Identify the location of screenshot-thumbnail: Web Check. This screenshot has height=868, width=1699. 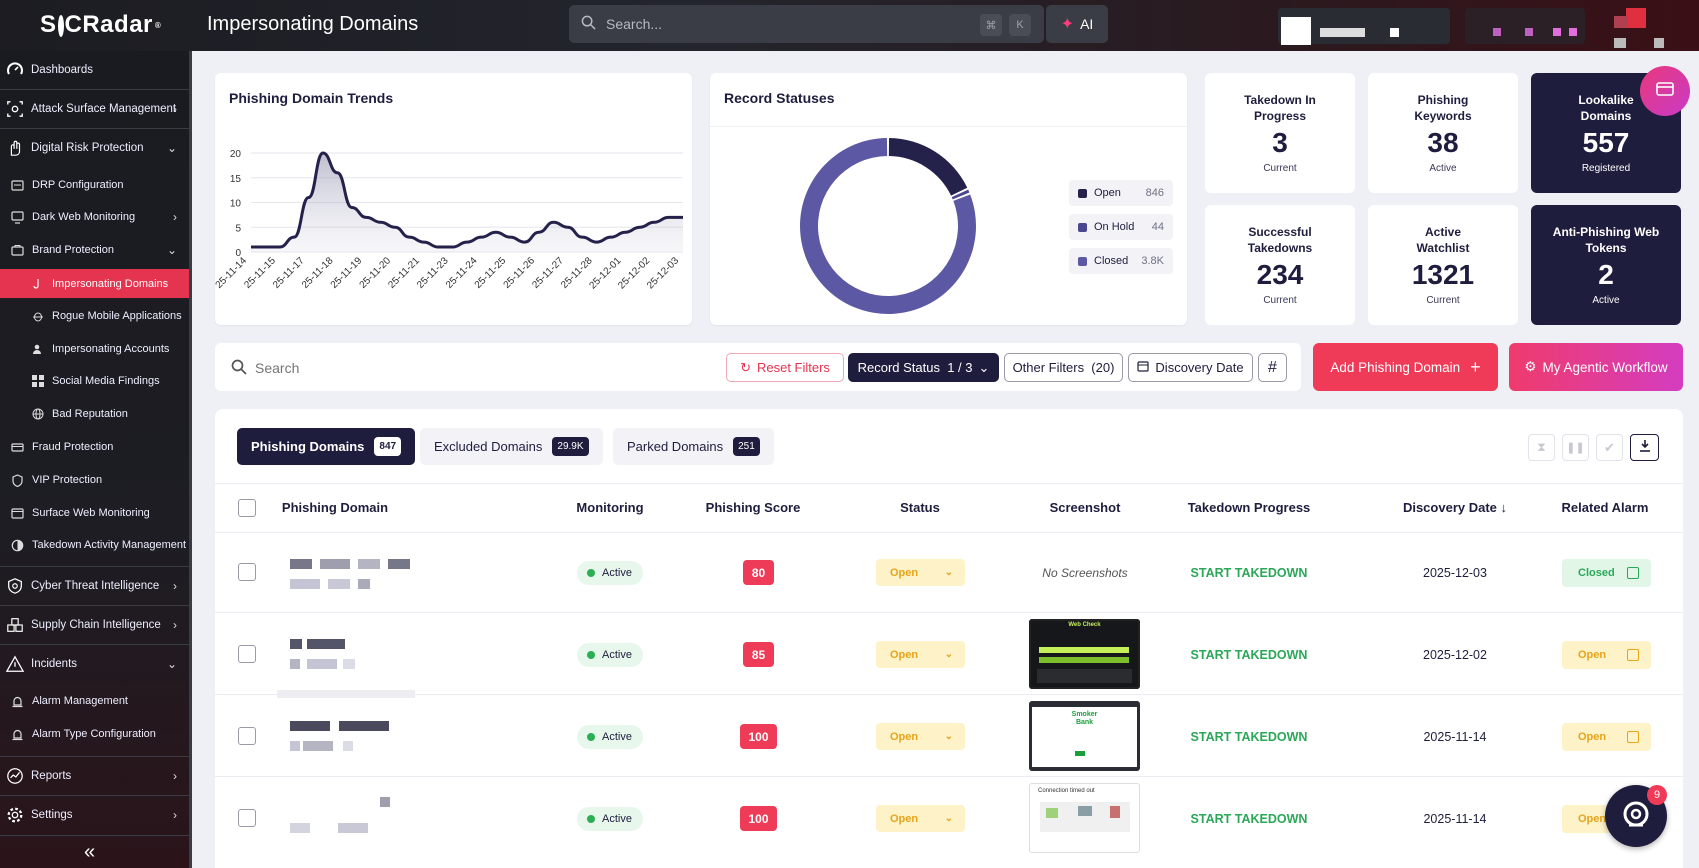
(1084, 654).